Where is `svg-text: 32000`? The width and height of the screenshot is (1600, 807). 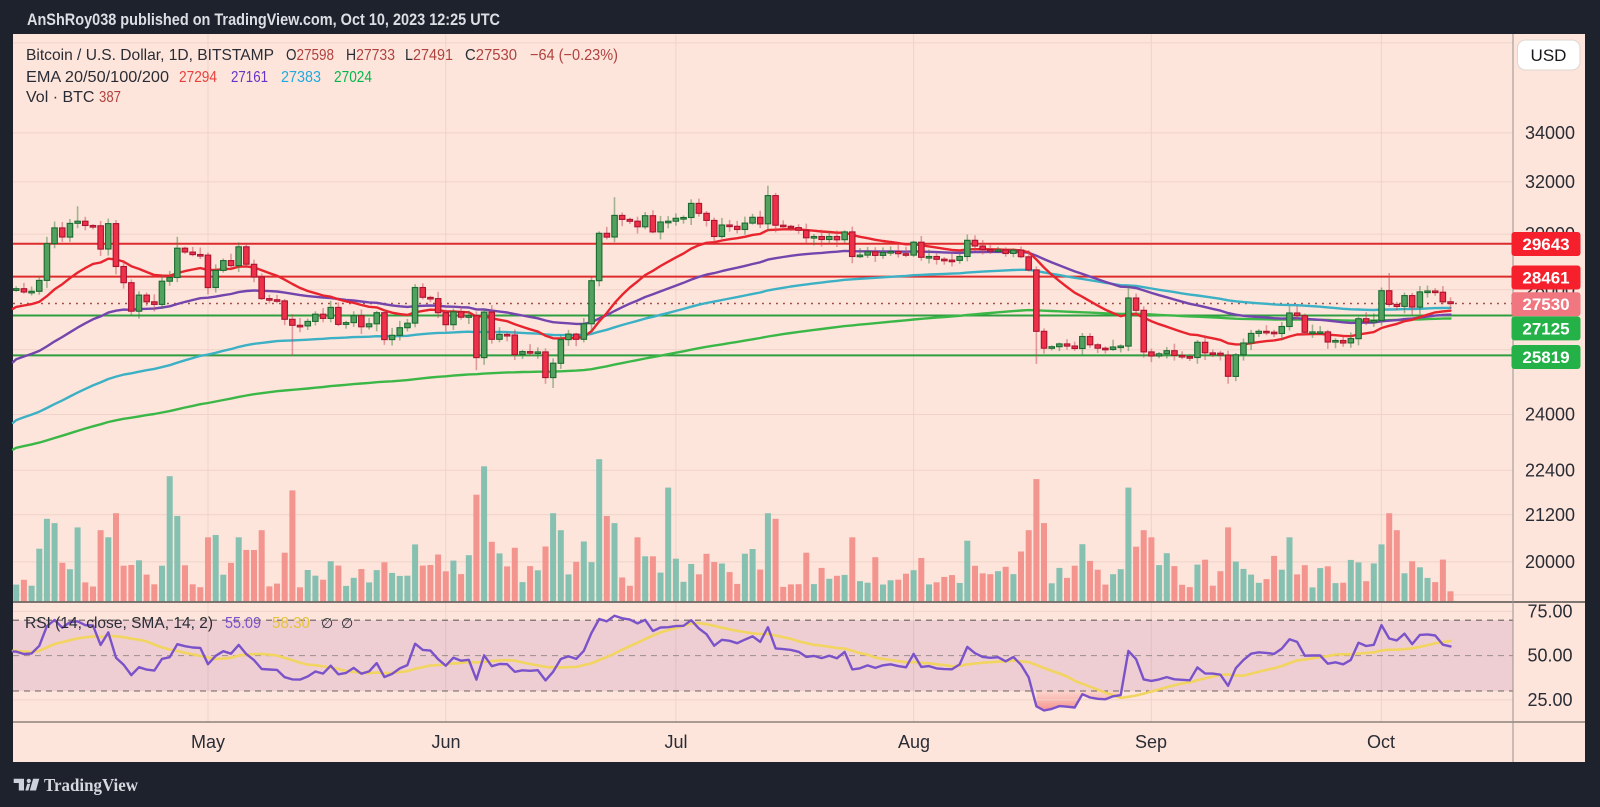 svg-text: 32000 is located at coordinates (1550, 182).